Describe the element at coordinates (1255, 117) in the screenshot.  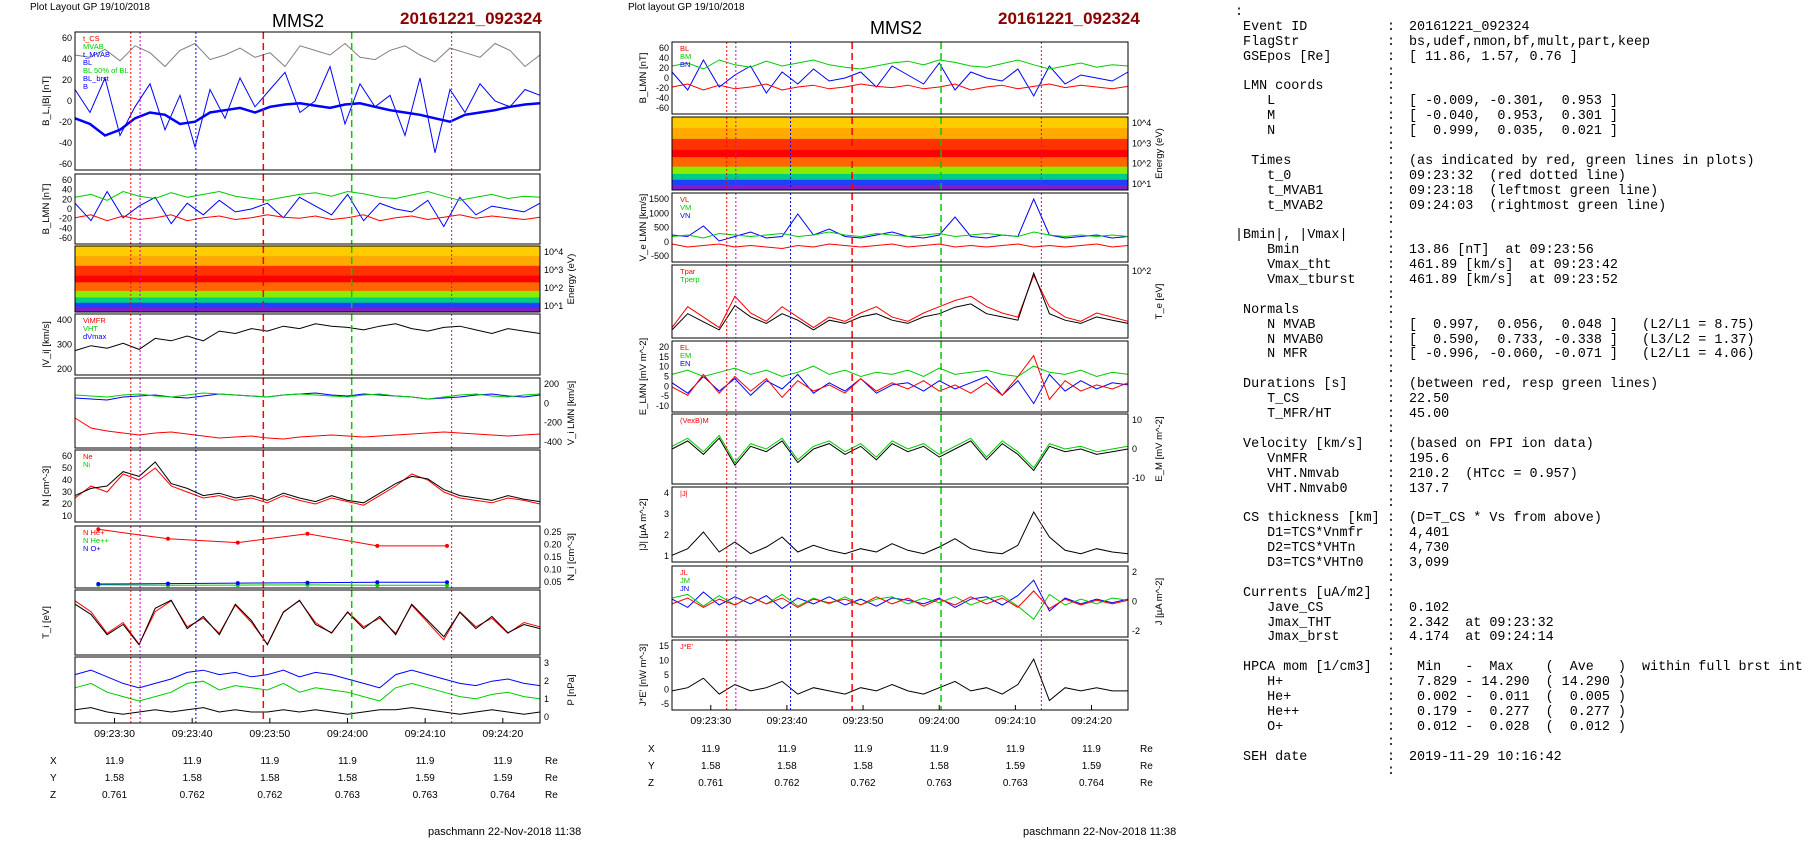
I see `summary-key: M` at that location.